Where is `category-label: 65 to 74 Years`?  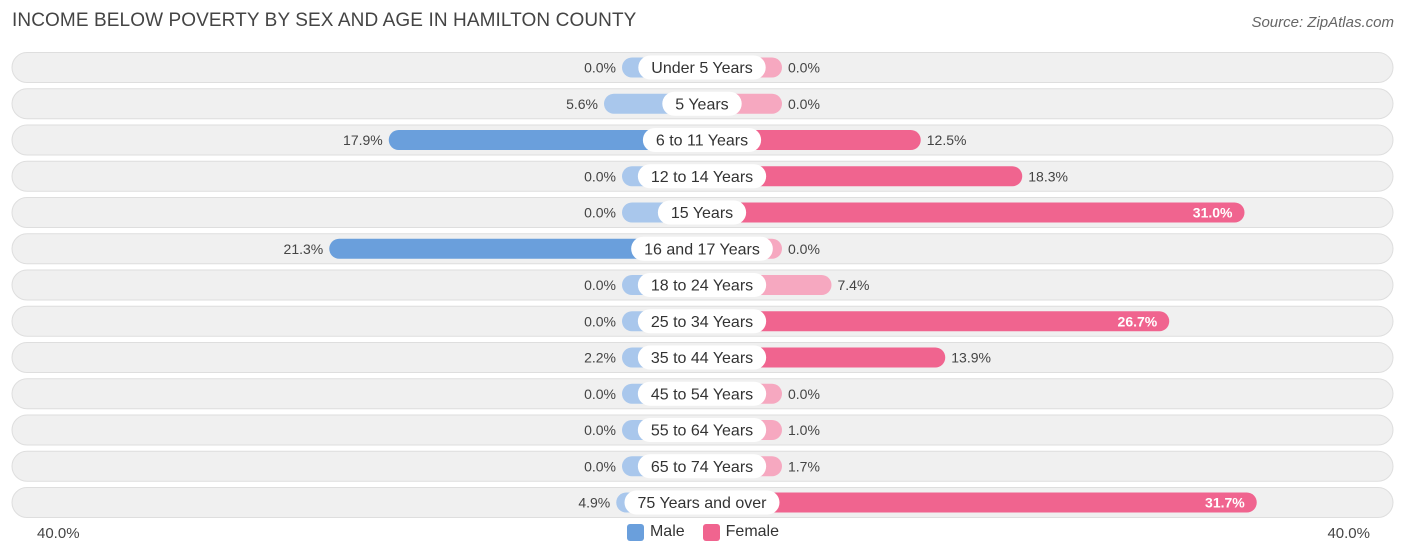 category-label: 65 to 74 Years is located at coordinates (702, 467).